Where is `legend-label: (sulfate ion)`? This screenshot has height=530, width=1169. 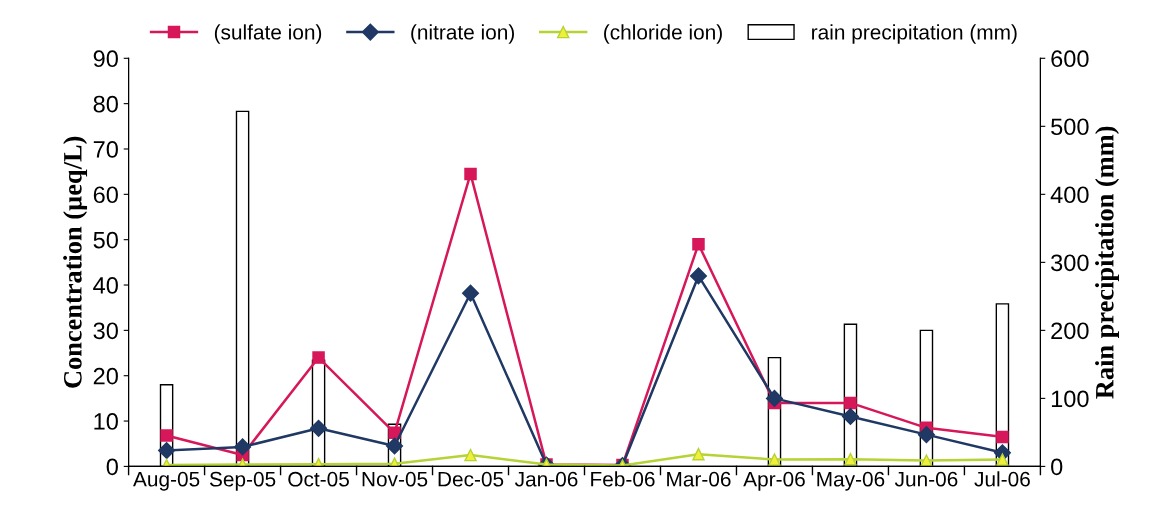
legend-label: (sulfate ion) is located at coordinates (268, 34).